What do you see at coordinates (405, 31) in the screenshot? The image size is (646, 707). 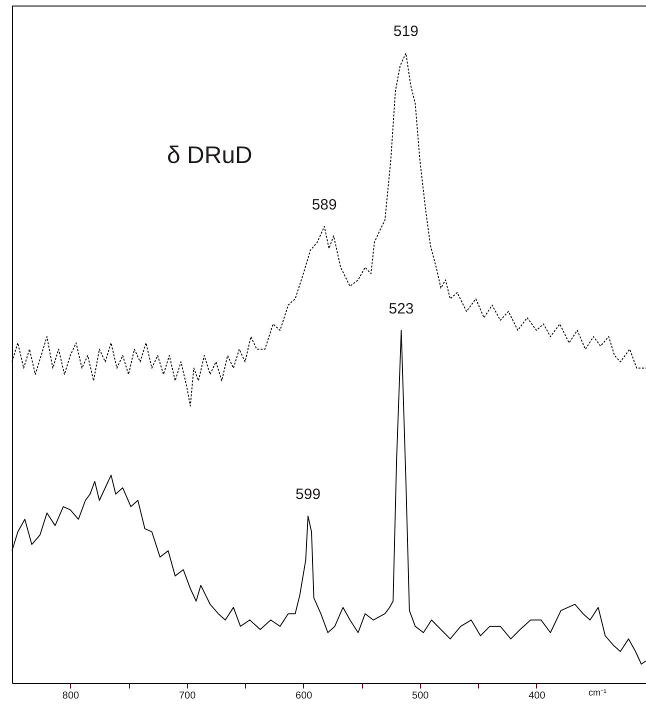 I see `annotation: 519` at bounding box center [405, 31].